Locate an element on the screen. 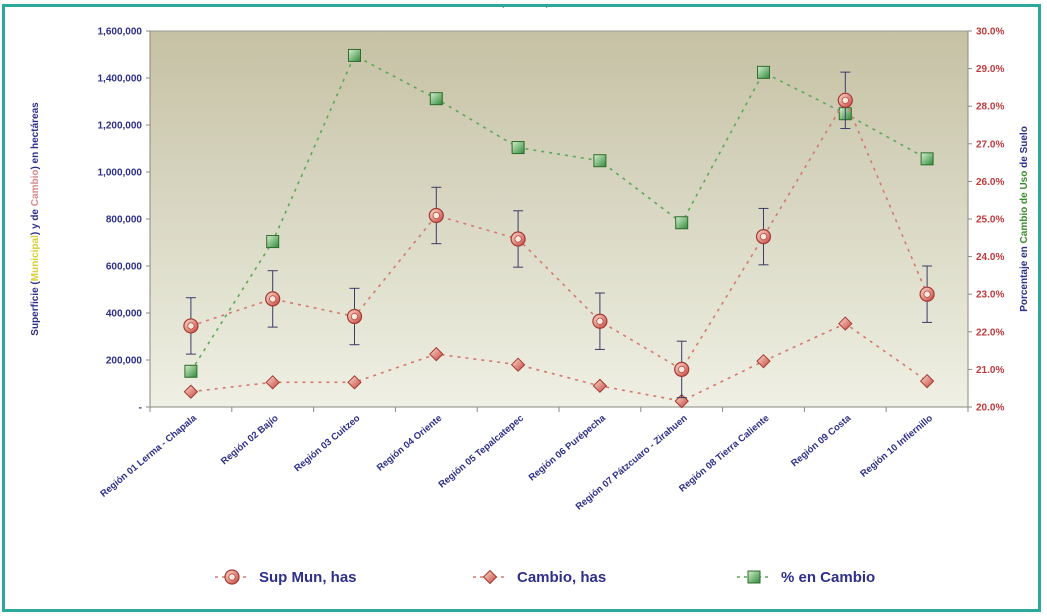  category-label: Región 02 Bajío is located at coordinates (250, 440).